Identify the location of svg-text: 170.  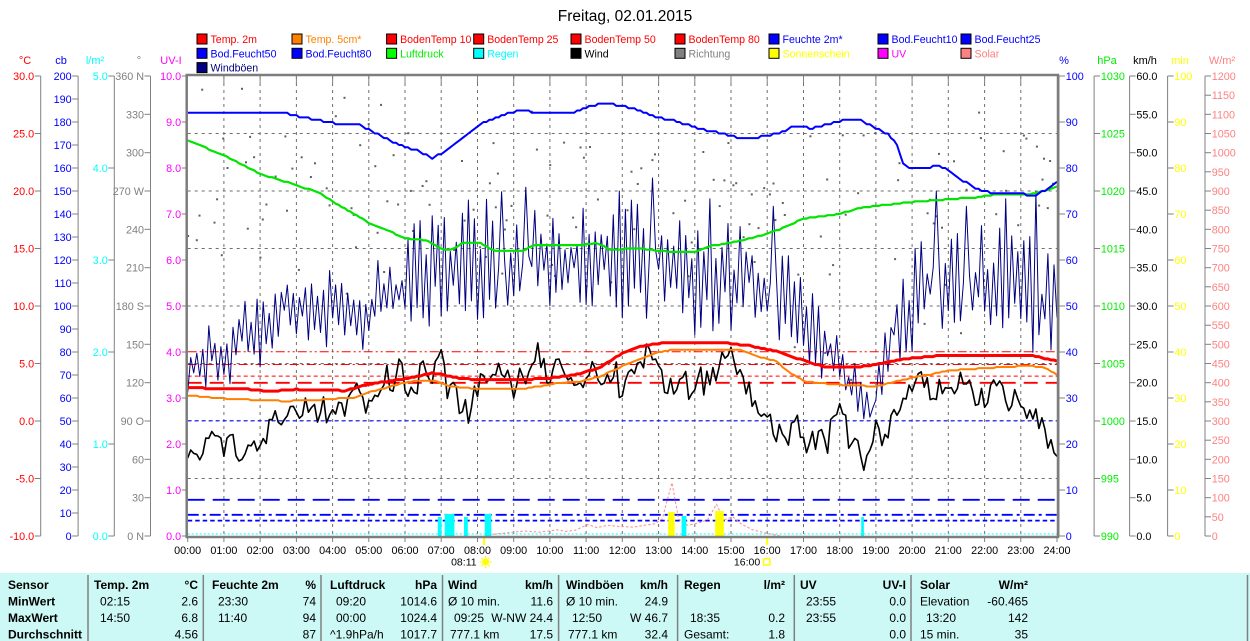
(63, 146).